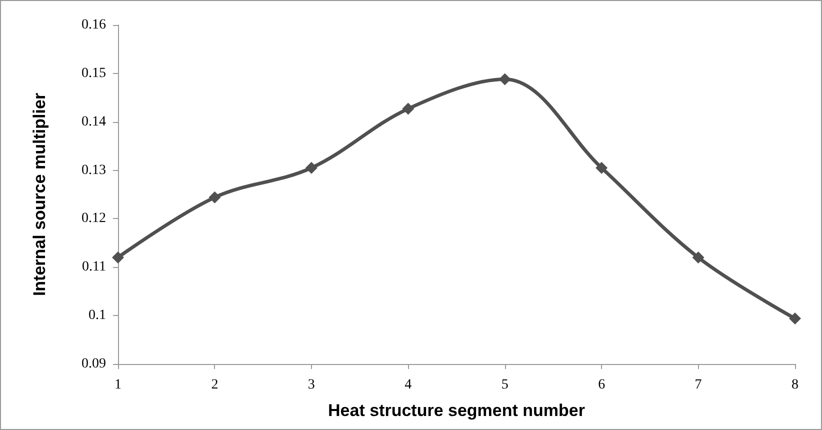  I want to click on y-tick-label: 0.13, so click(94, 170).